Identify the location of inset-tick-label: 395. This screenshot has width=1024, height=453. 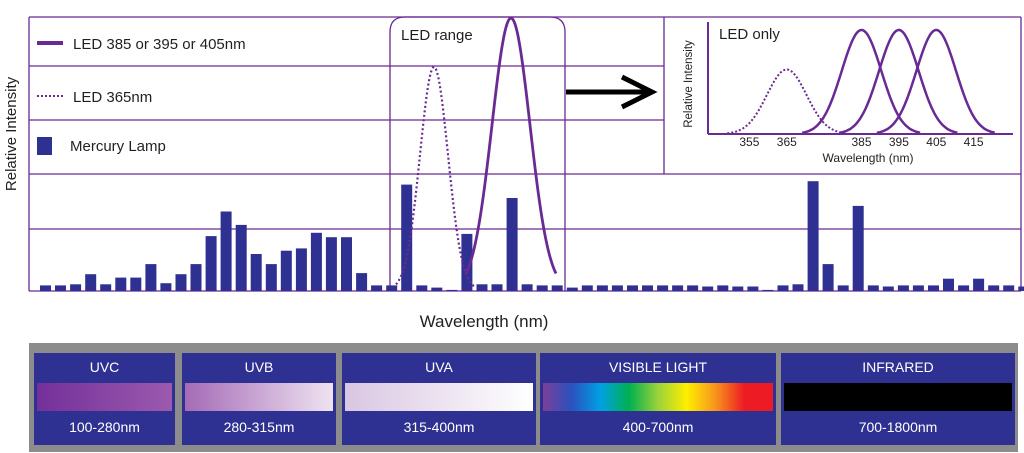
(899, 142).